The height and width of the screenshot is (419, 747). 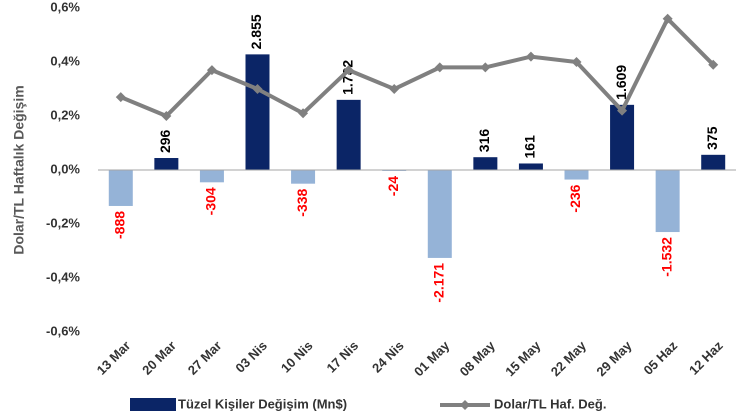 I want to click on y-tick-label: 0,6%, so click(x=65, y=7).